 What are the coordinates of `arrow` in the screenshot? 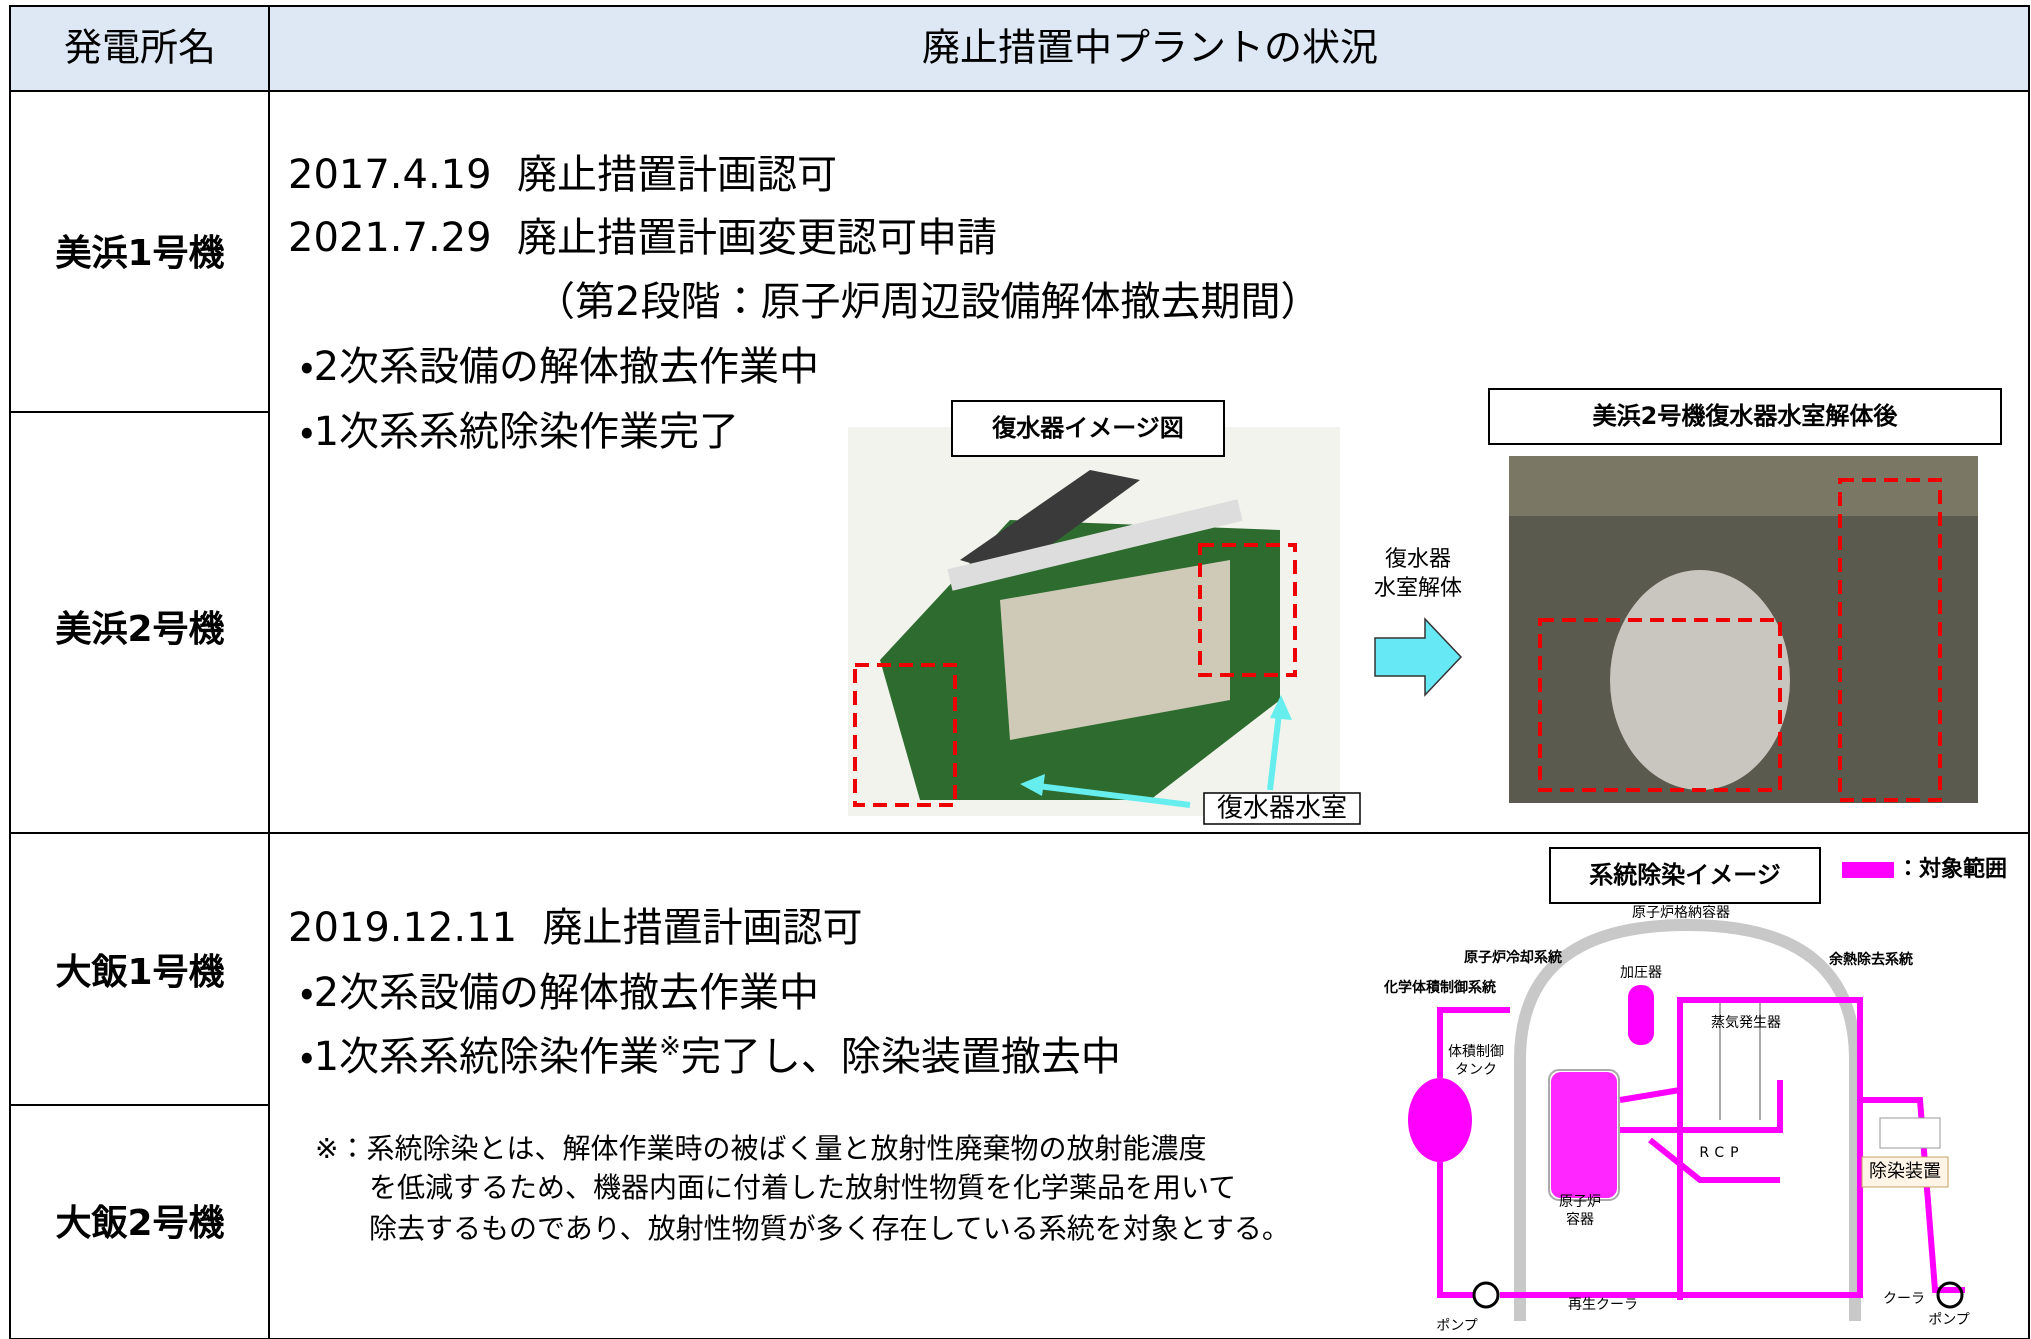 It's located at (1418, 657).